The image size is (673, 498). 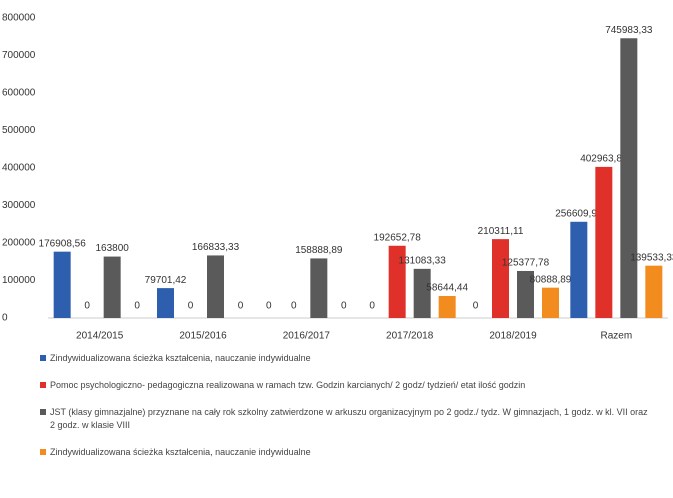 What do you see at coordinates (19, 93) in the screenshot?
I see `y-tick-label: 600000` at bounding box center [19, 93].